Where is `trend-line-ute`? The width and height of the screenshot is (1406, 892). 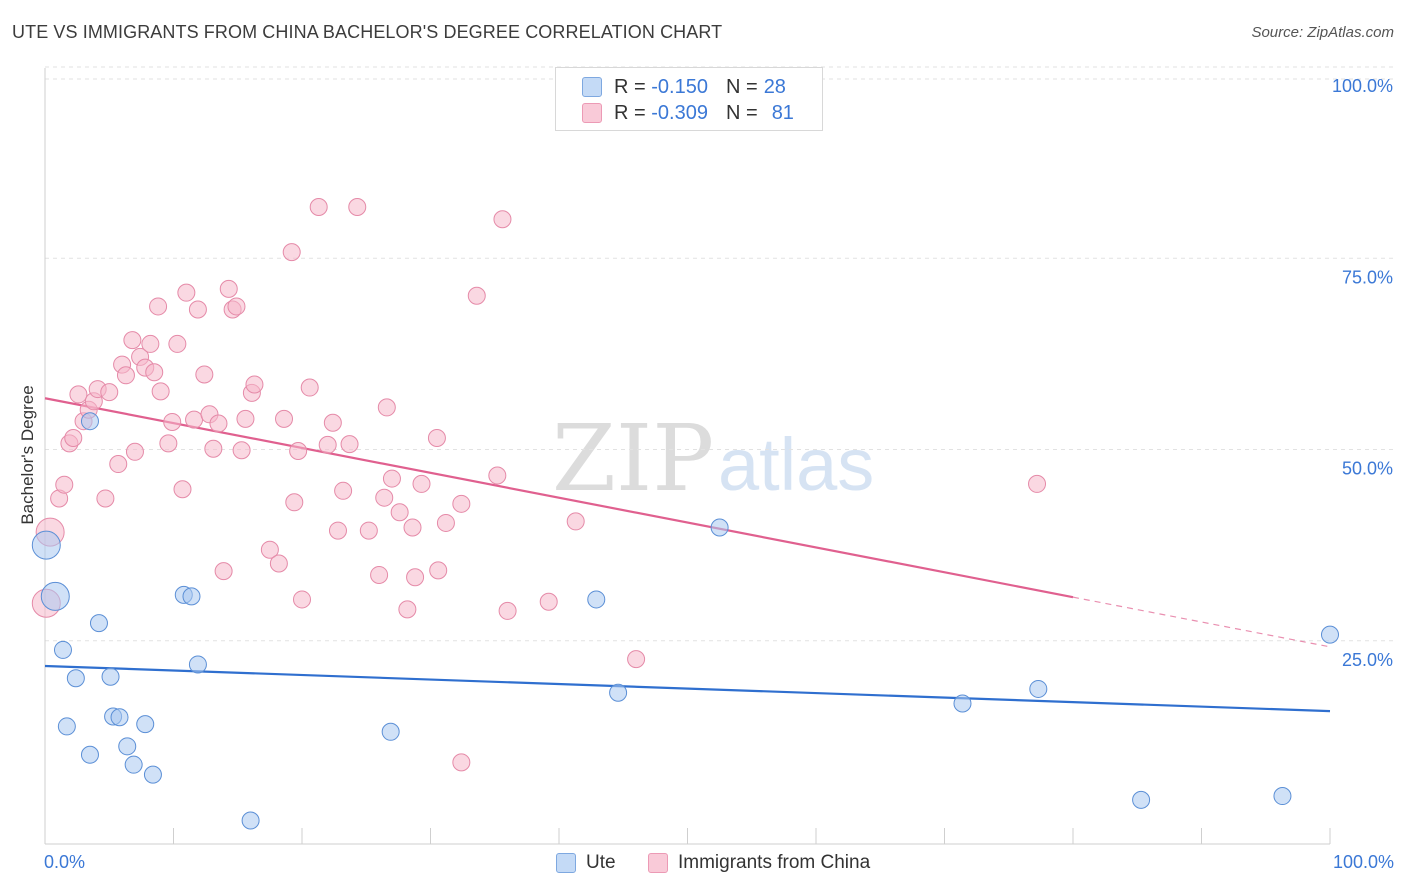
trend-line-ute is located at coordinates (687, 688).